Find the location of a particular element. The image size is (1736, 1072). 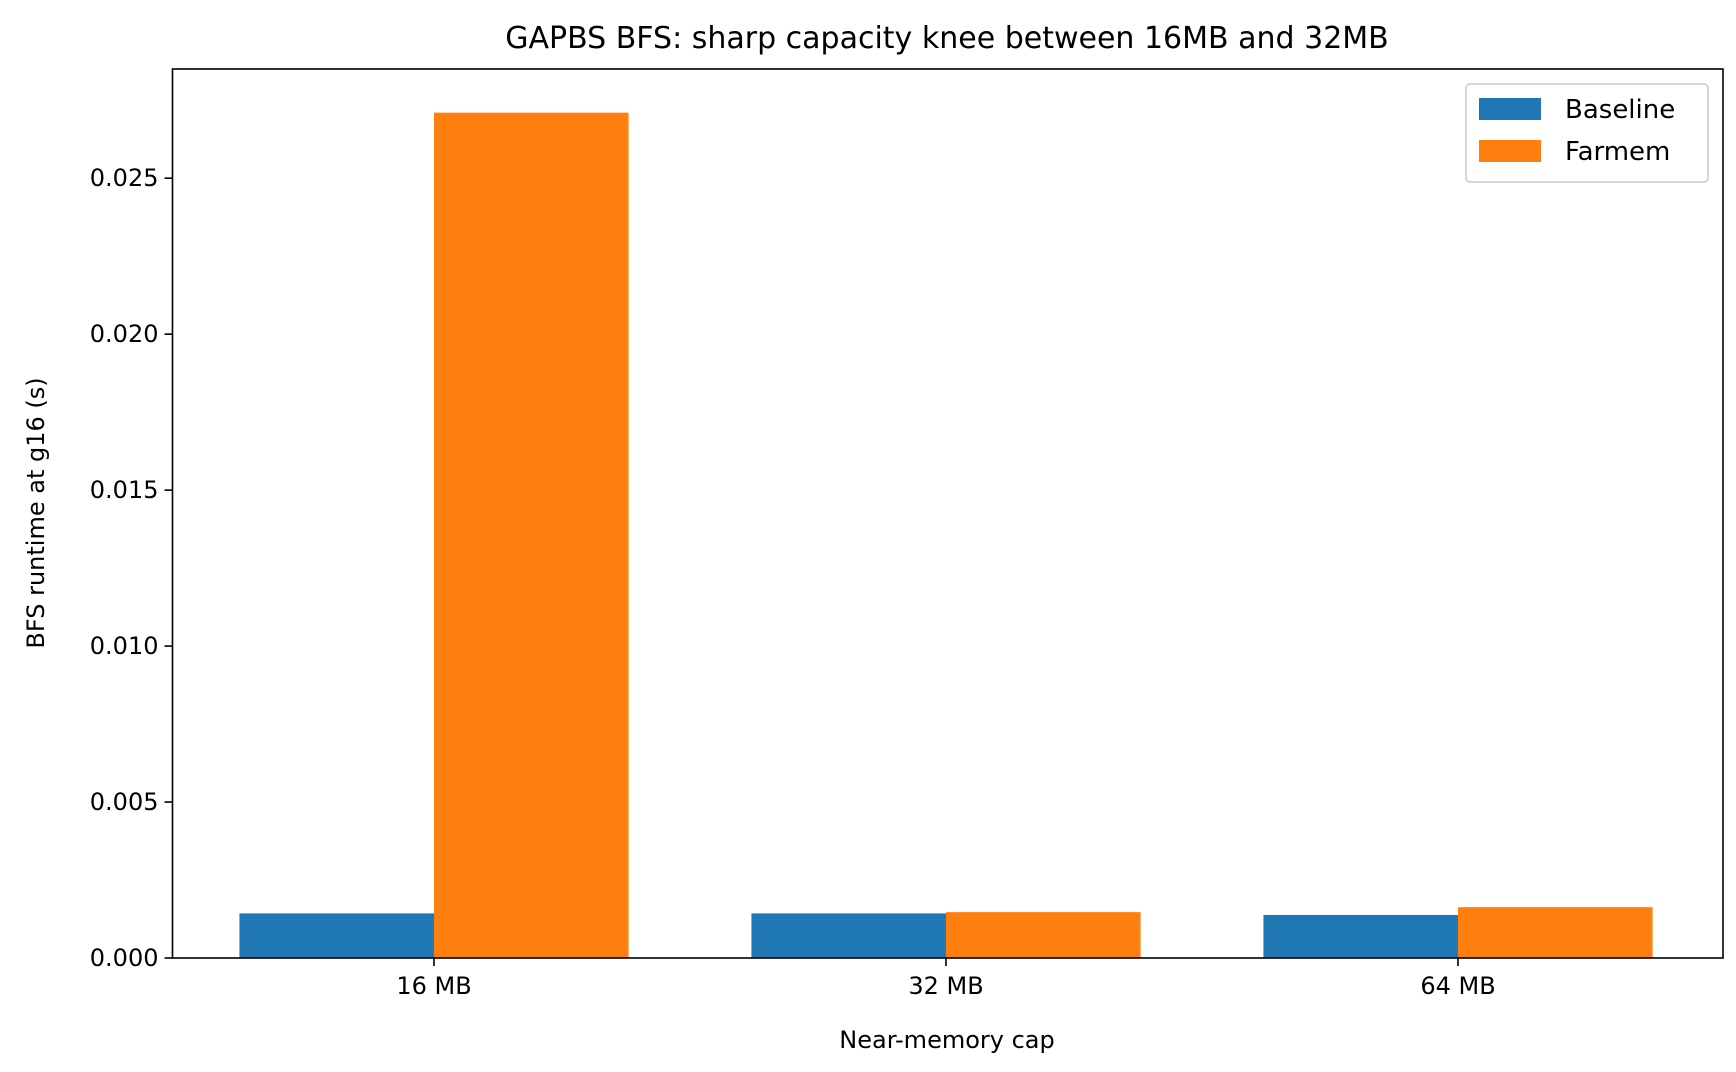

x-axis-label: Near-memory cap is located at coordinates (946, 1040).